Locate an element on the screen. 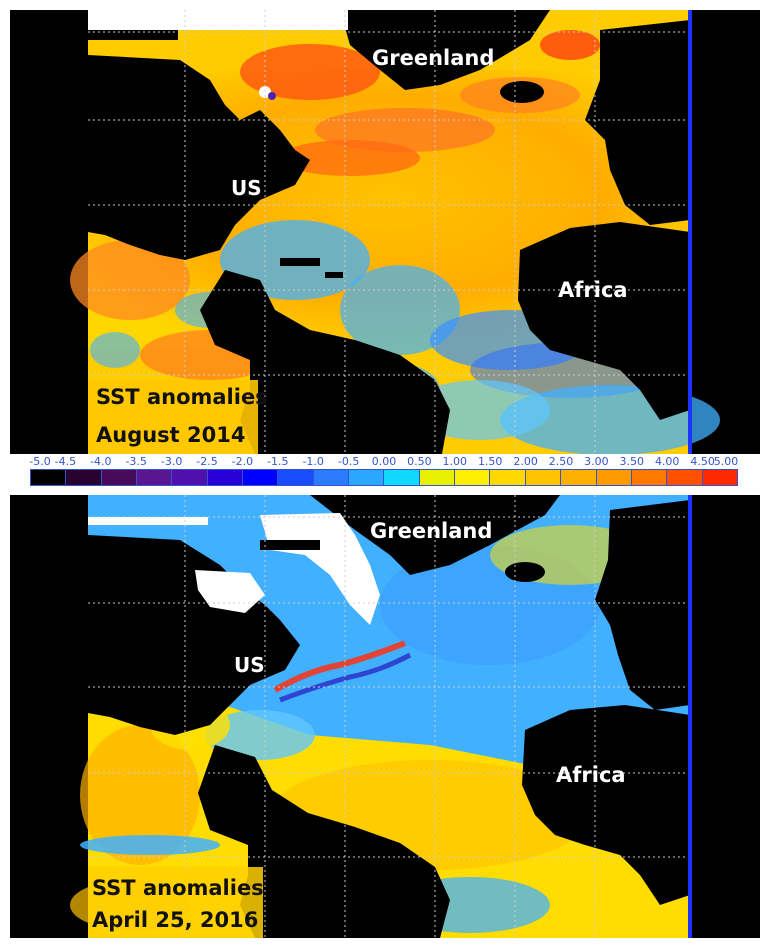 The width and height of the screenshot is (770, 948). color-scale-tick-label: 5.00 is located at coordinates (726, 461).